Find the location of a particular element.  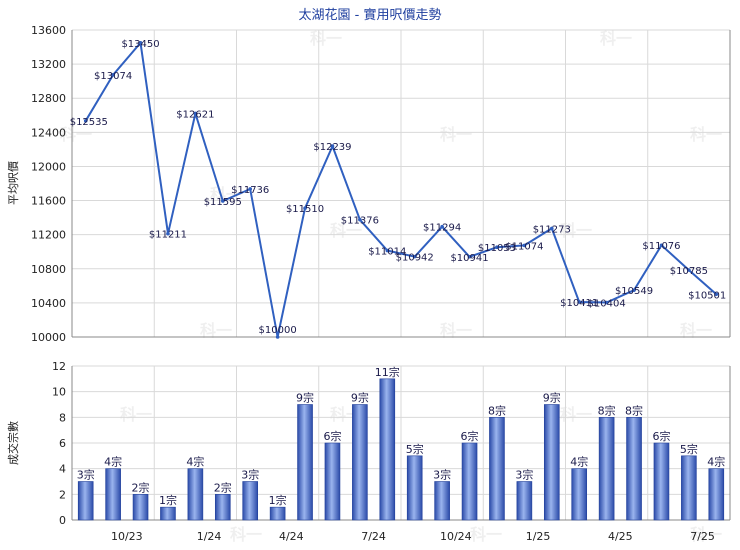

date-x-tick-label: 7/24 is located at coordinates (373, 536).